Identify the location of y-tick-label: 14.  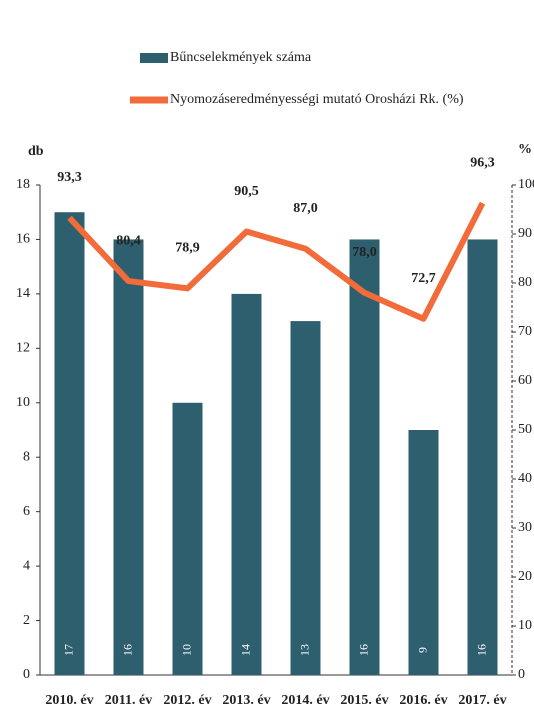
(23, 293).